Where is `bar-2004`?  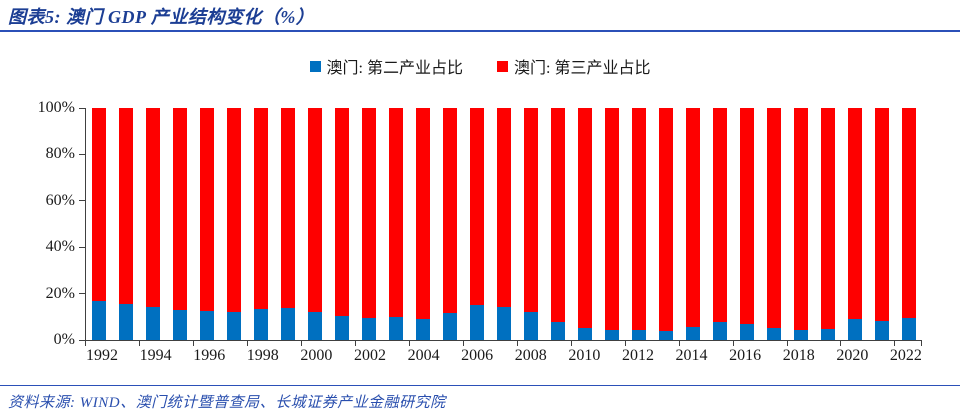 bar-2004 is located at coordinates (423, 224).